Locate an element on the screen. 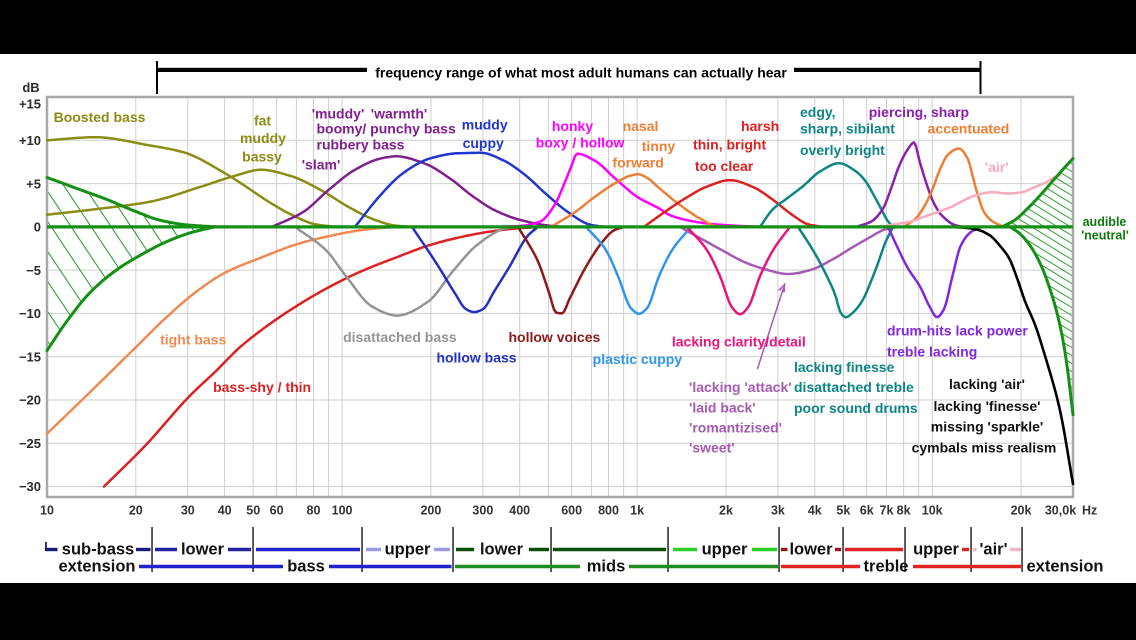 Image resolution: width=1136 pixels, height=640 pixels. svg-text: 4k is located at coordinates (815, 511).